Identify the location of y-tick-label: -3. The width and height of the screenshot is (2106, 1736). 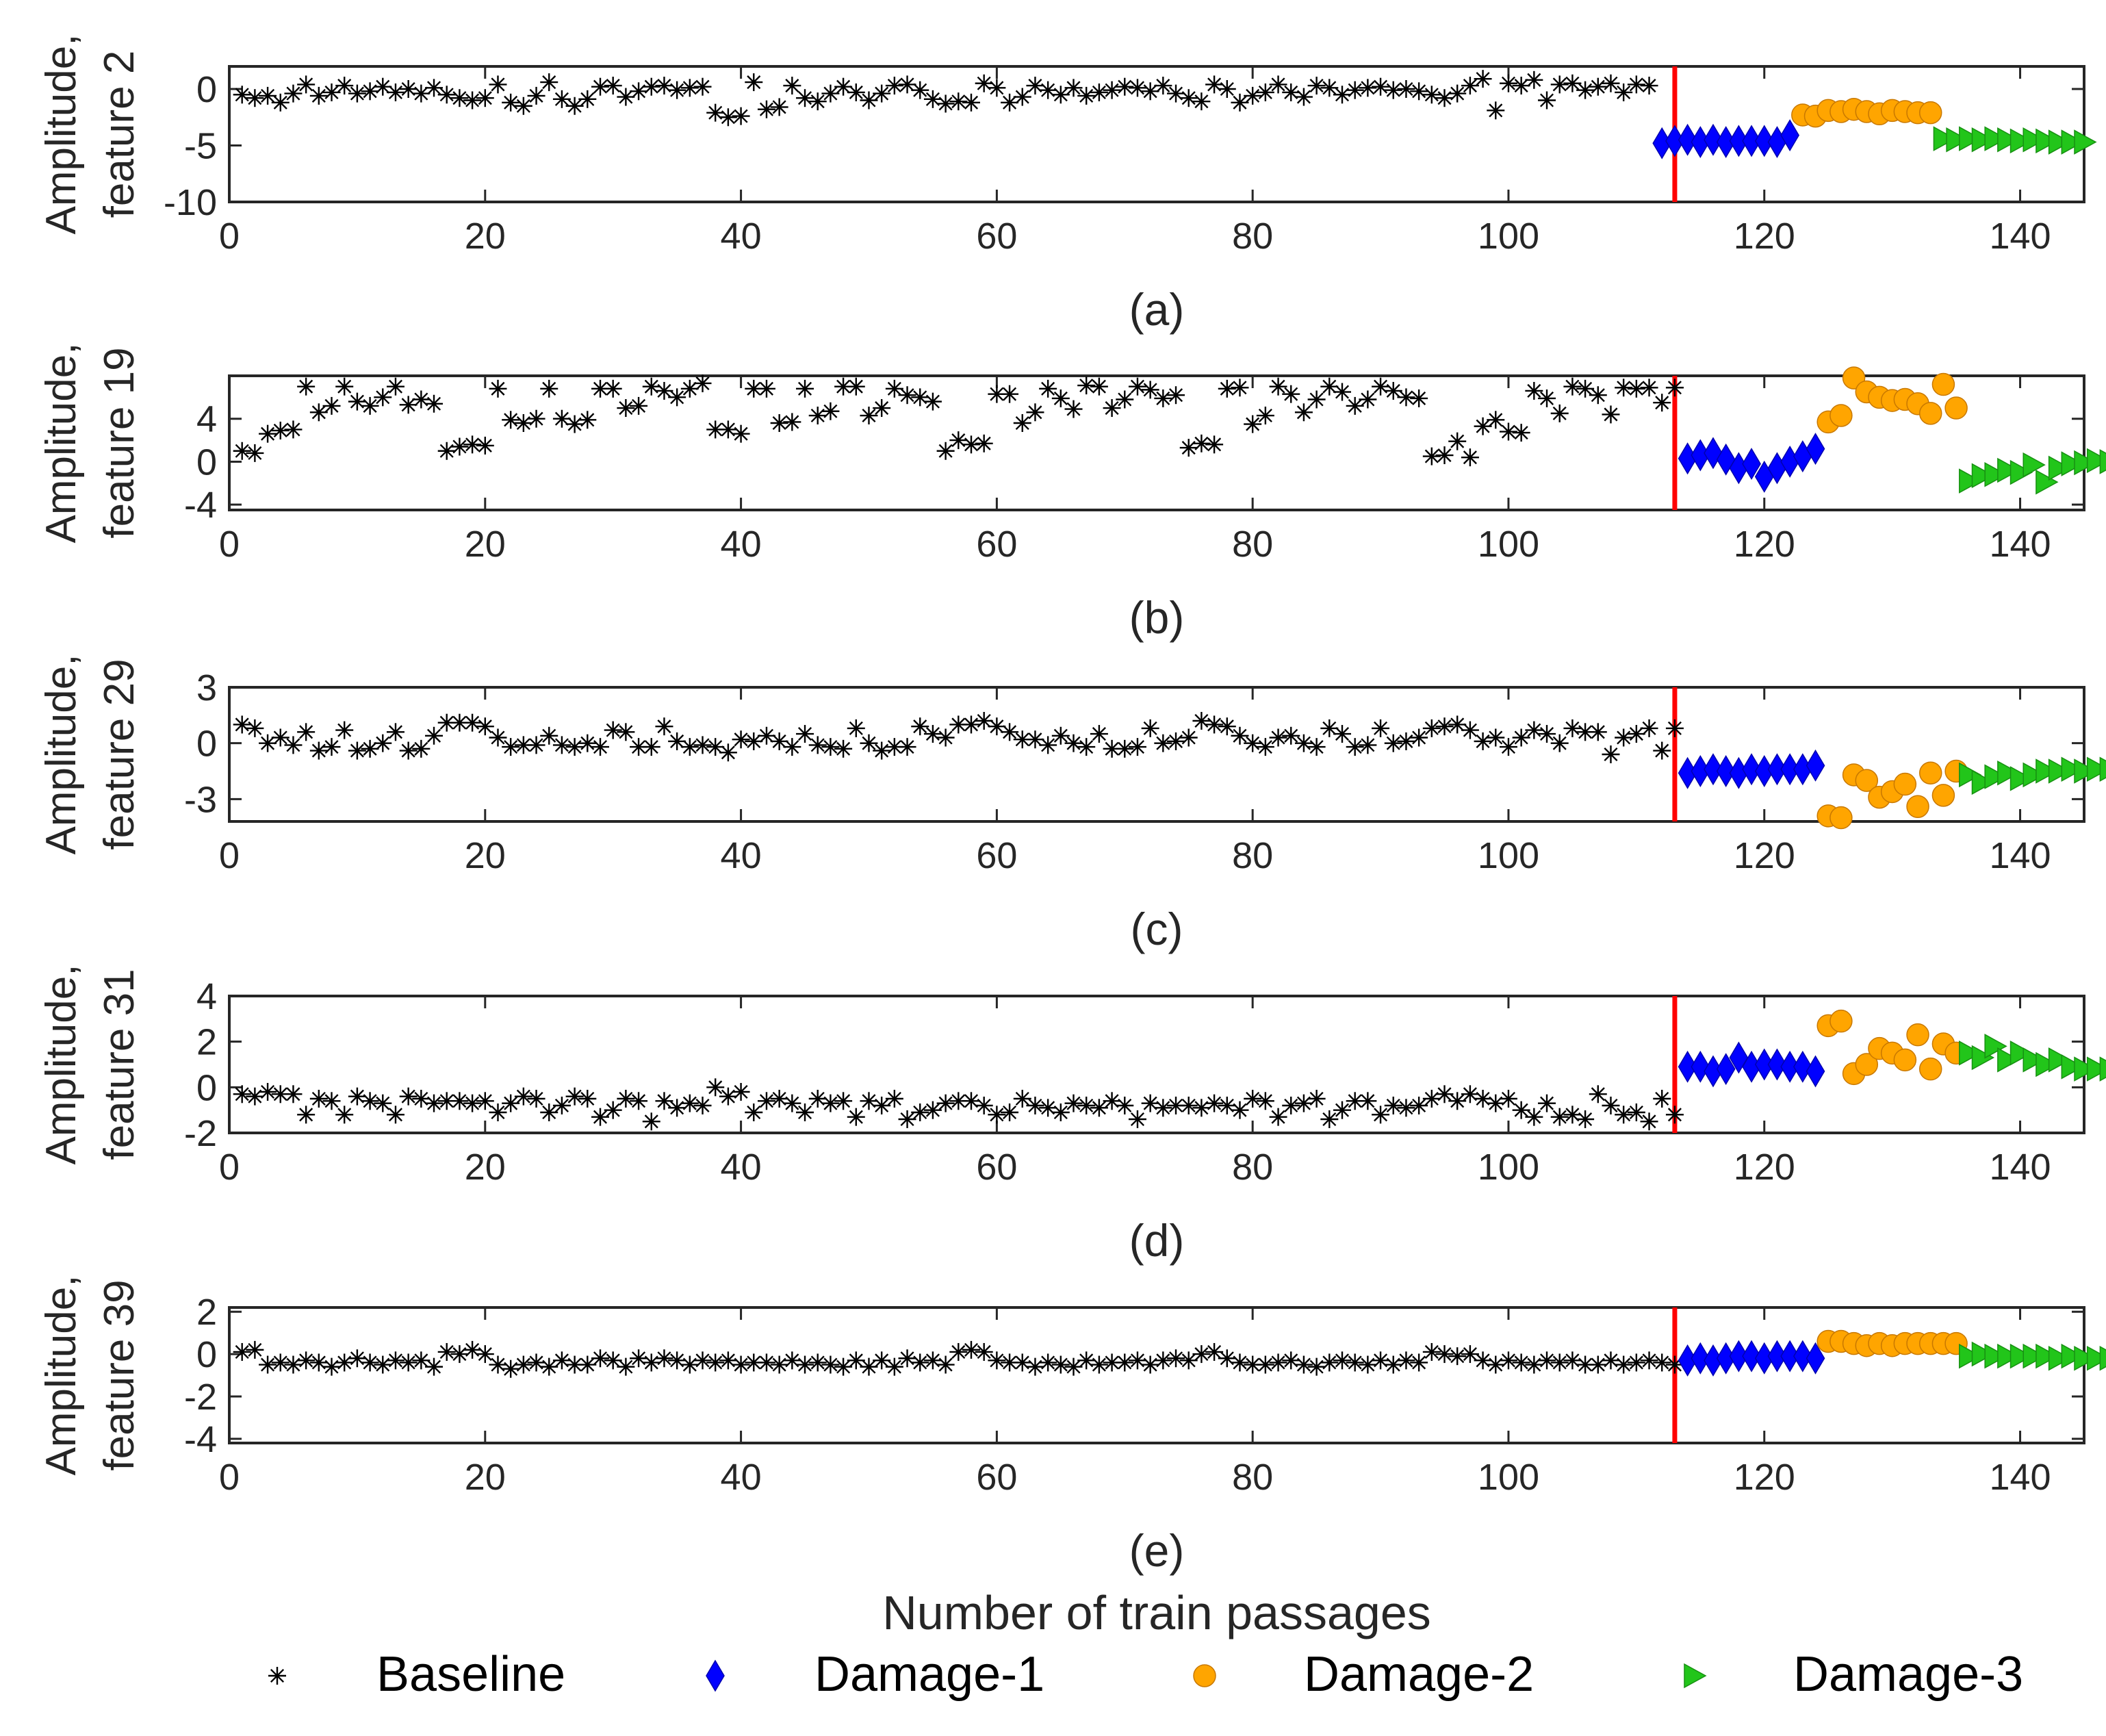
(200, 799).